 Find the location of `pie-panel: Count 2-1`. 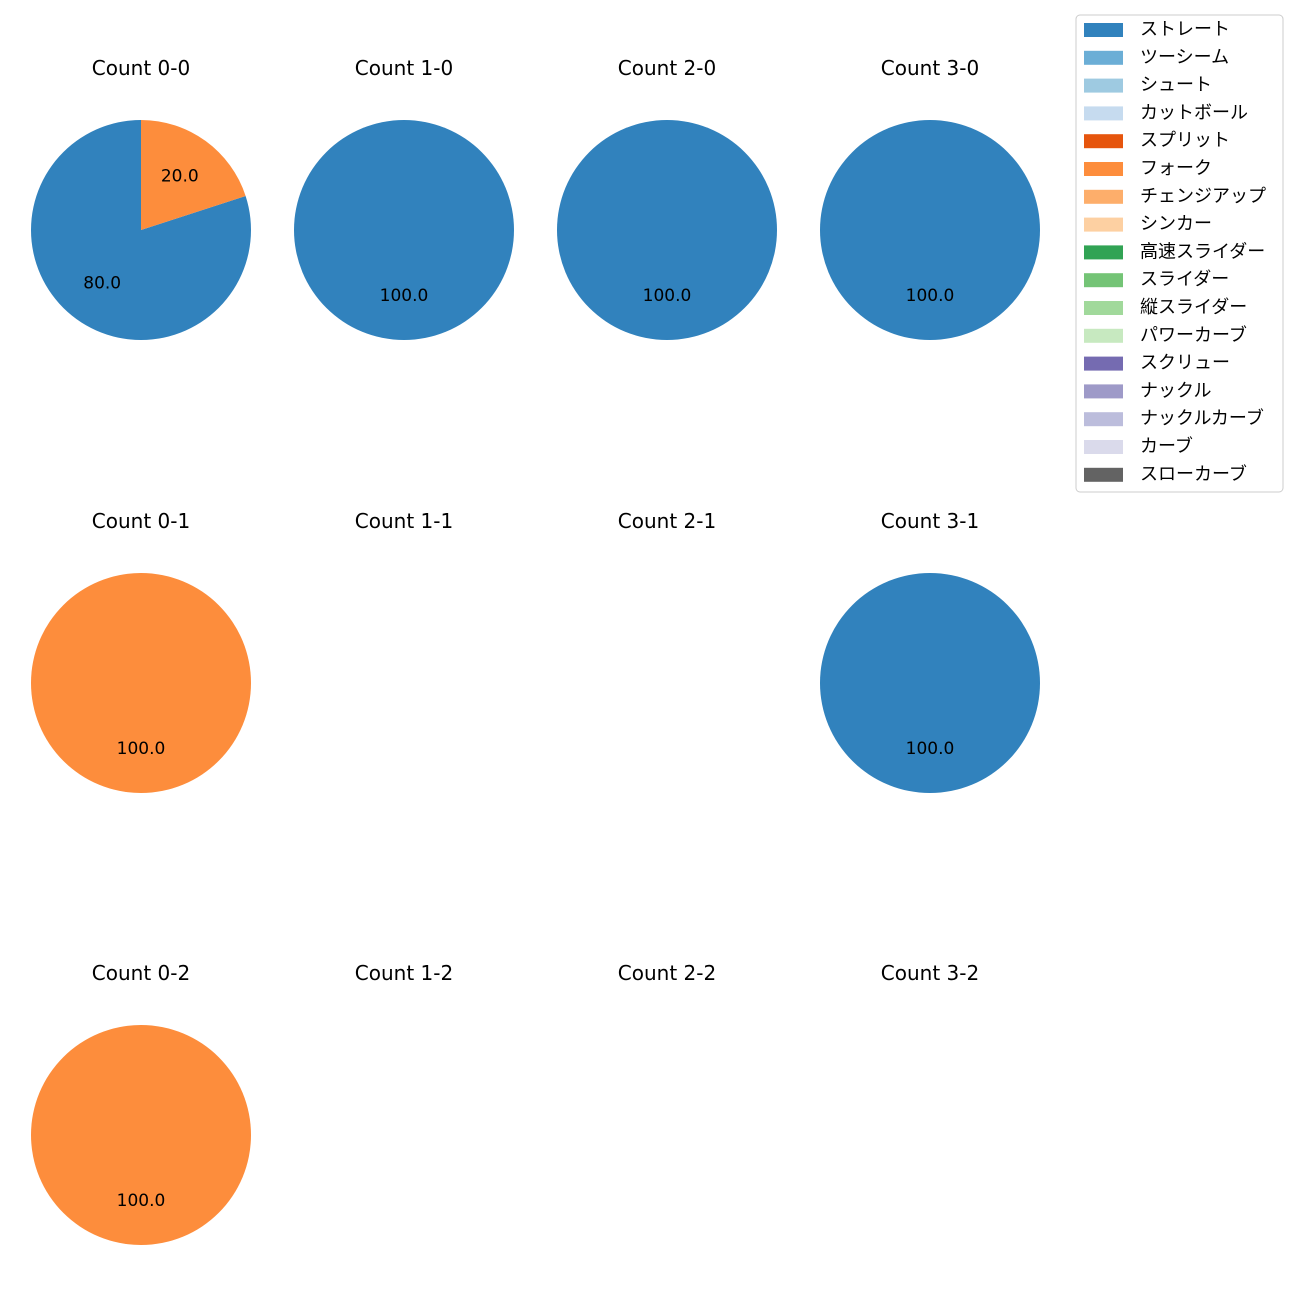

pie-panel: Count 2-1 is located at coordinates (667, 521).